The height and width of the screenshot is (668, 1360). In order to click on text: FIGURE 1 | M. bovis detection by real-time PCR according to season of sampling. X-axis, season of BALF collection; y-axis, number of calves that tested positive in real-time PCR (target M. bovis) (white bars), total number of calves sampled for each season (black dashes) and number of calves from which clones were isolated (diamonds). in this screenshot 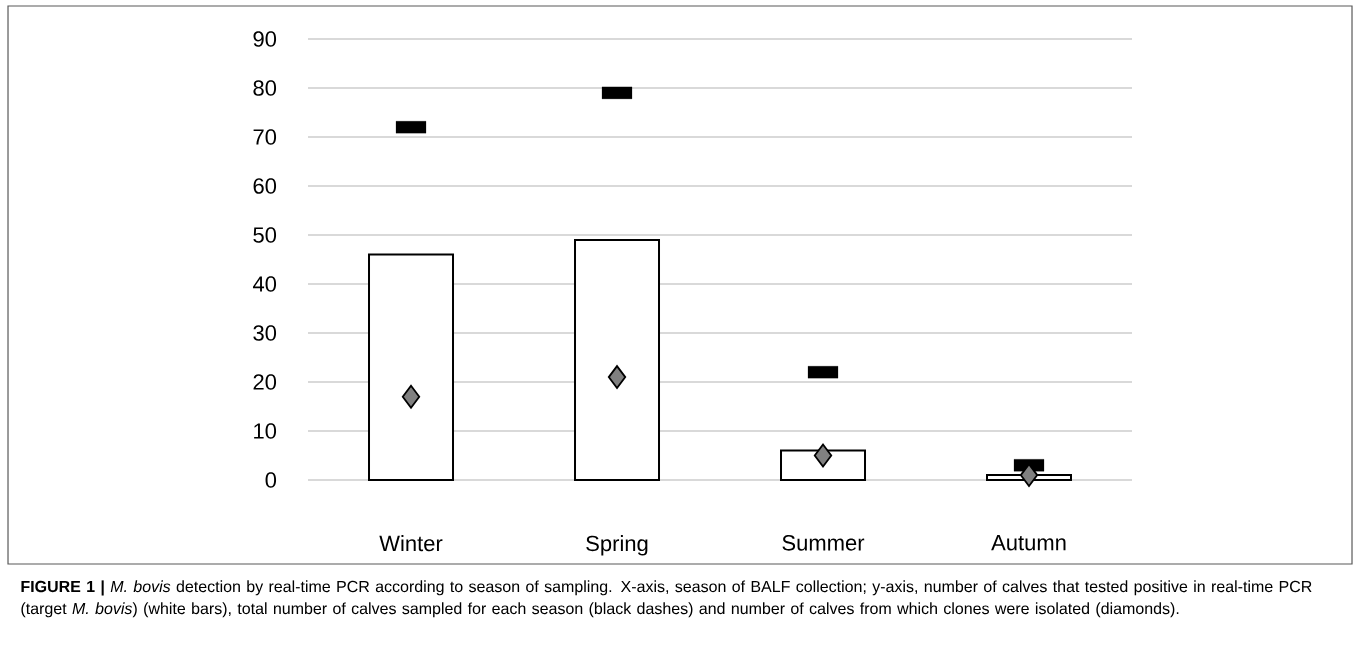, I will do `click(666, 599)`.